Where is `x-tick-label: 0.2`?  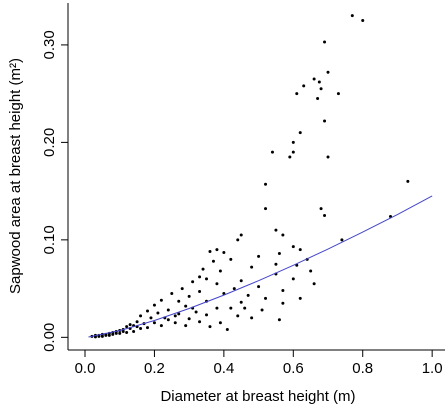 x-tick-label: 0.2 is located at coordinates (154, 368).